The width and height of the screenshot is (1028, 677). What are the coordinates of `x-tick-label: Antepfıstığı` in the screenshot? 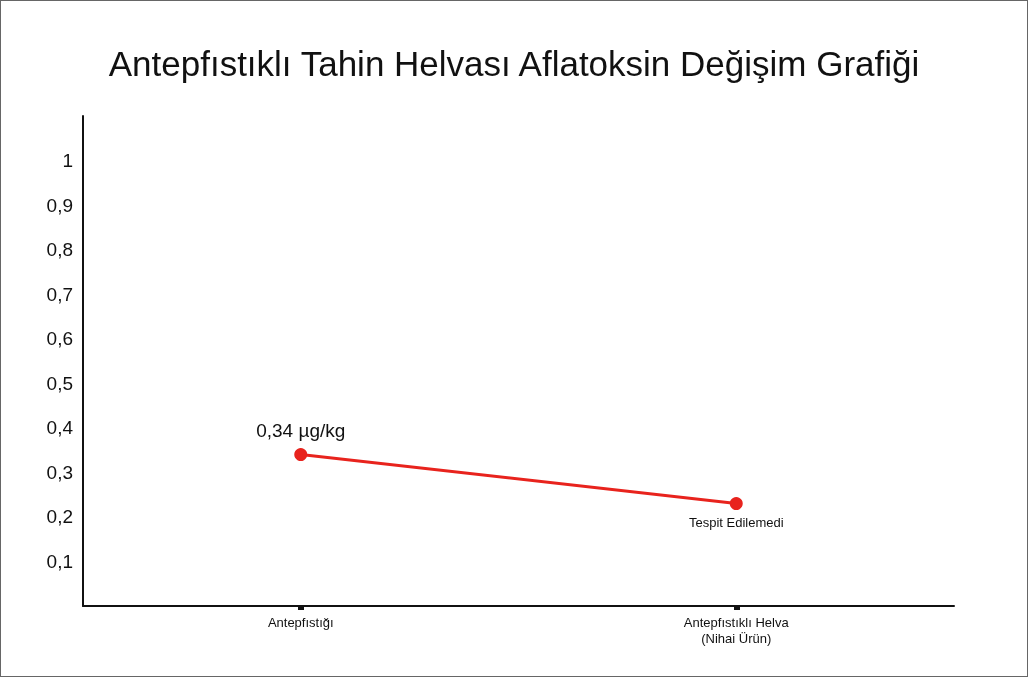 It's located at (300, 622).